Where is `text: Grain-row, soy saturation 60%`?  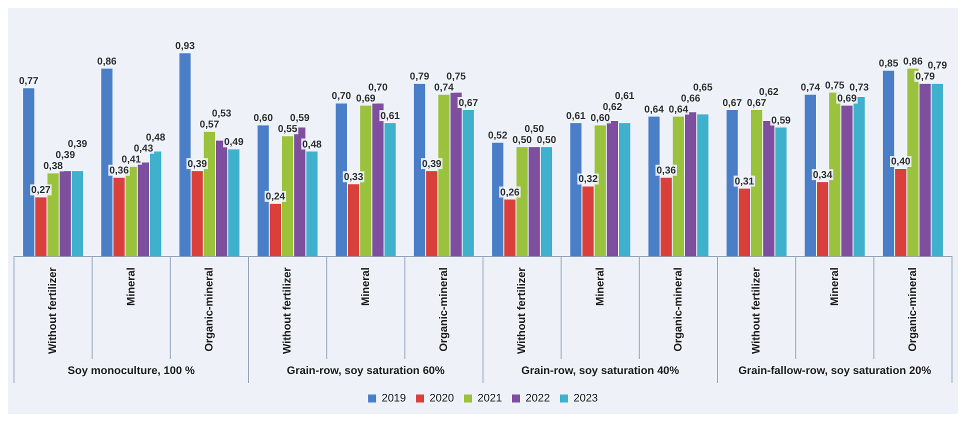 text: Grain-row, soy saturation 60% is located at coordinates (365, 371).